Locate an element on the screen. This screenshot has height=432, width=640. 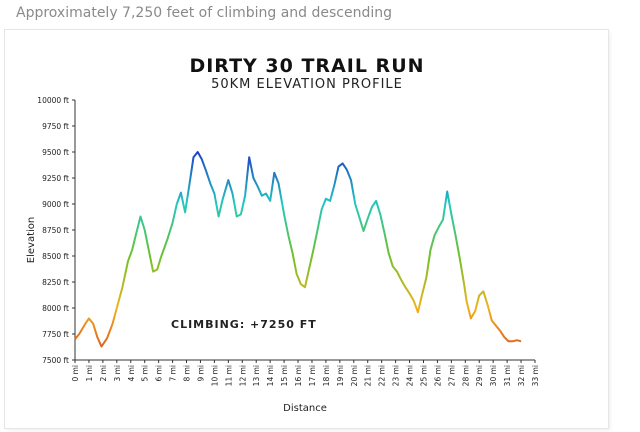
x-tick-label: 21 mi is located at coordinates (368, 375).